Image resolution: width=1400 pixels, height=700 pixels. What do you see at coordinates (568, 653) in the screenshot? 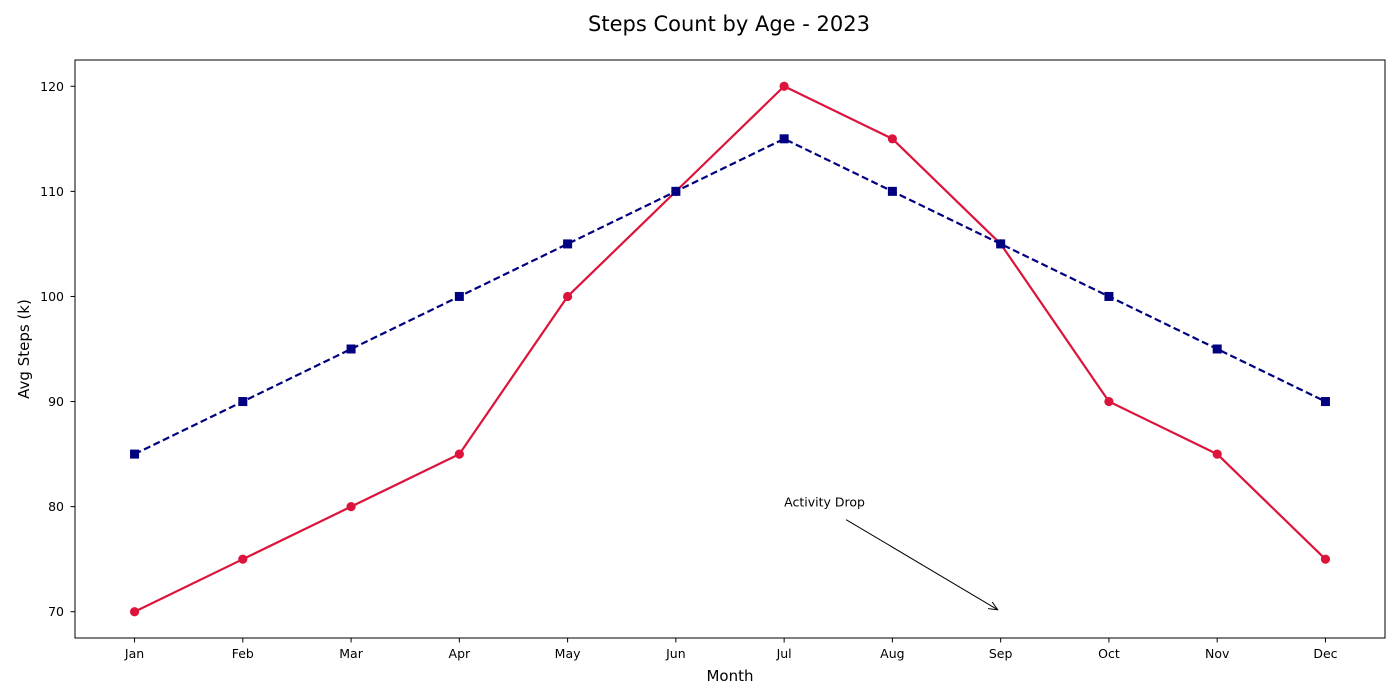
I see `x-tick-label: May` at bounding box center [568, 653].